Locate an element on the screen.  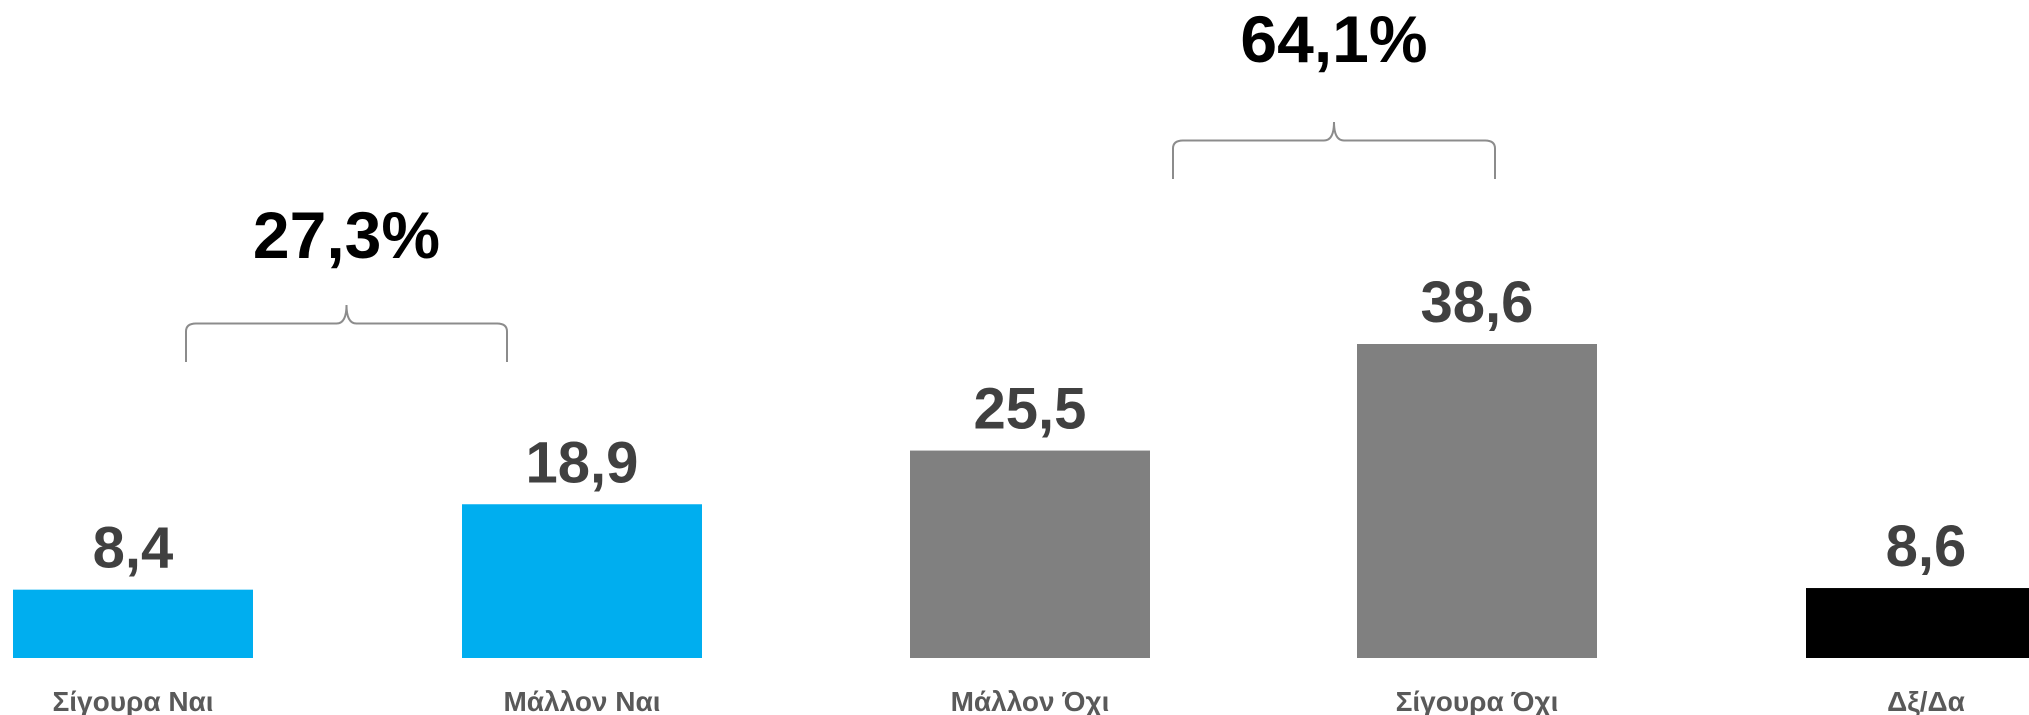
category-label-2: Μάλλον Όχι is located at coordinates (1030, 700).